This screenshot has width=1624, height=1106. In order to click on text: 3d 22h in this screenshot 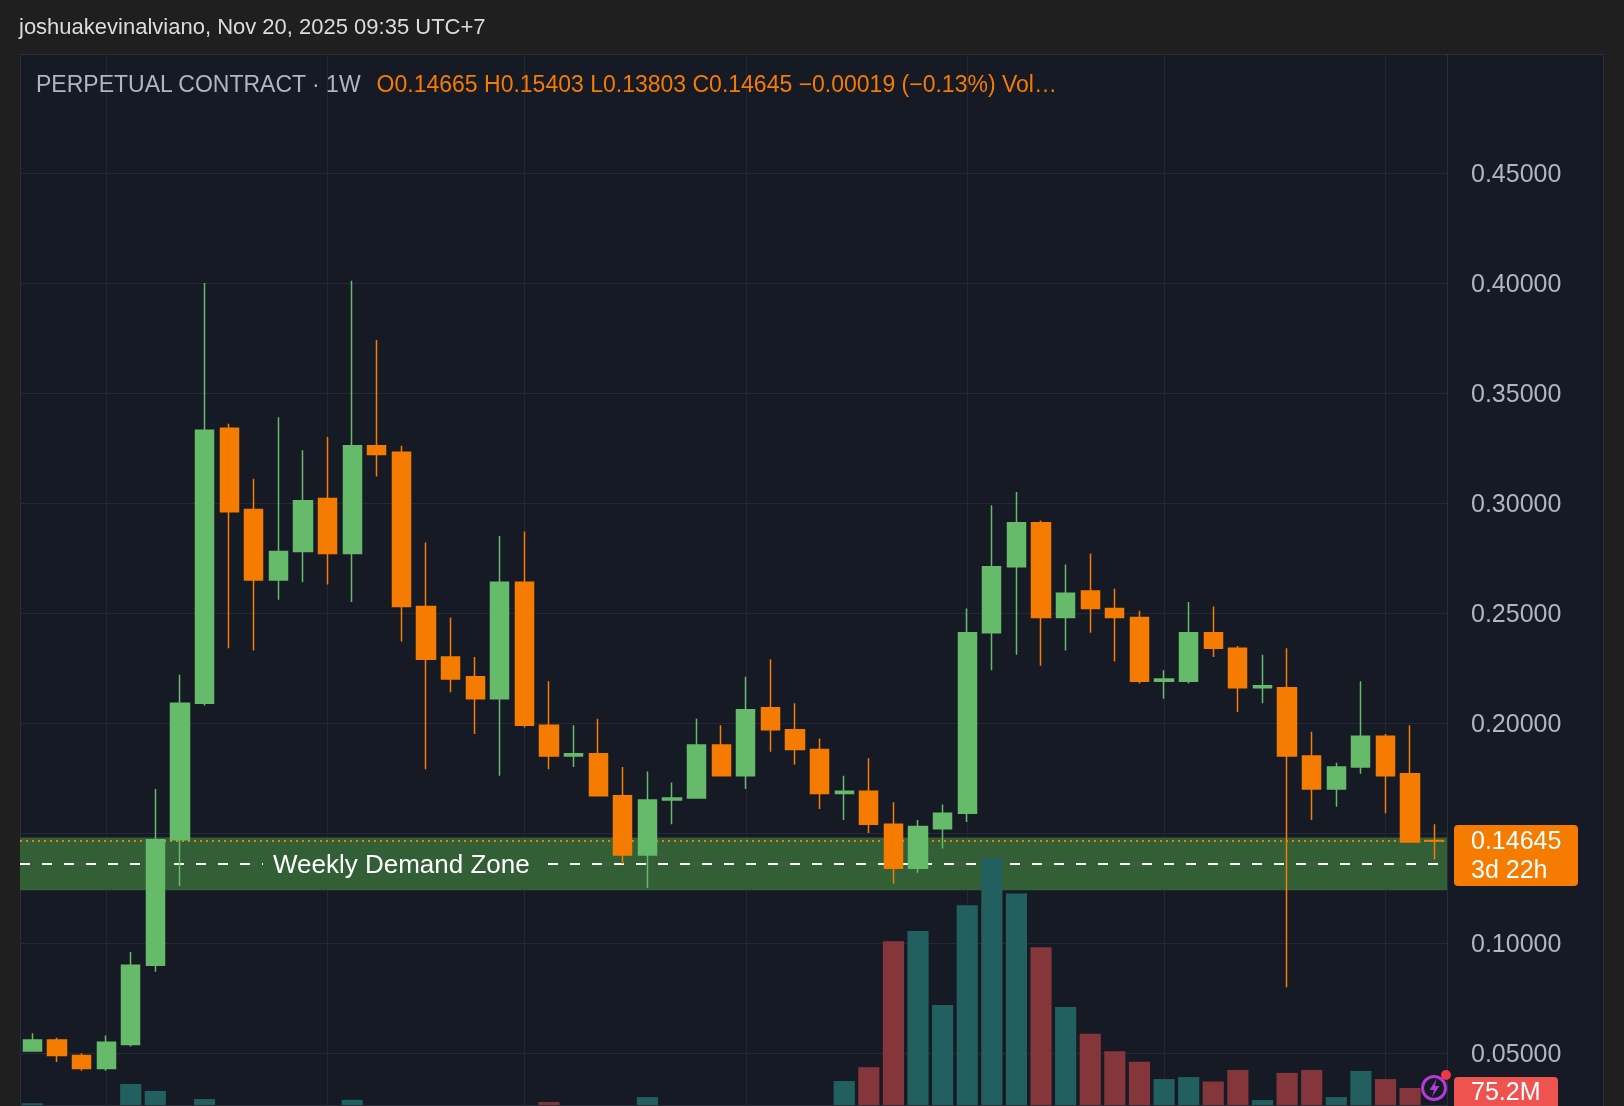, I will do `click(1516, 870)`.